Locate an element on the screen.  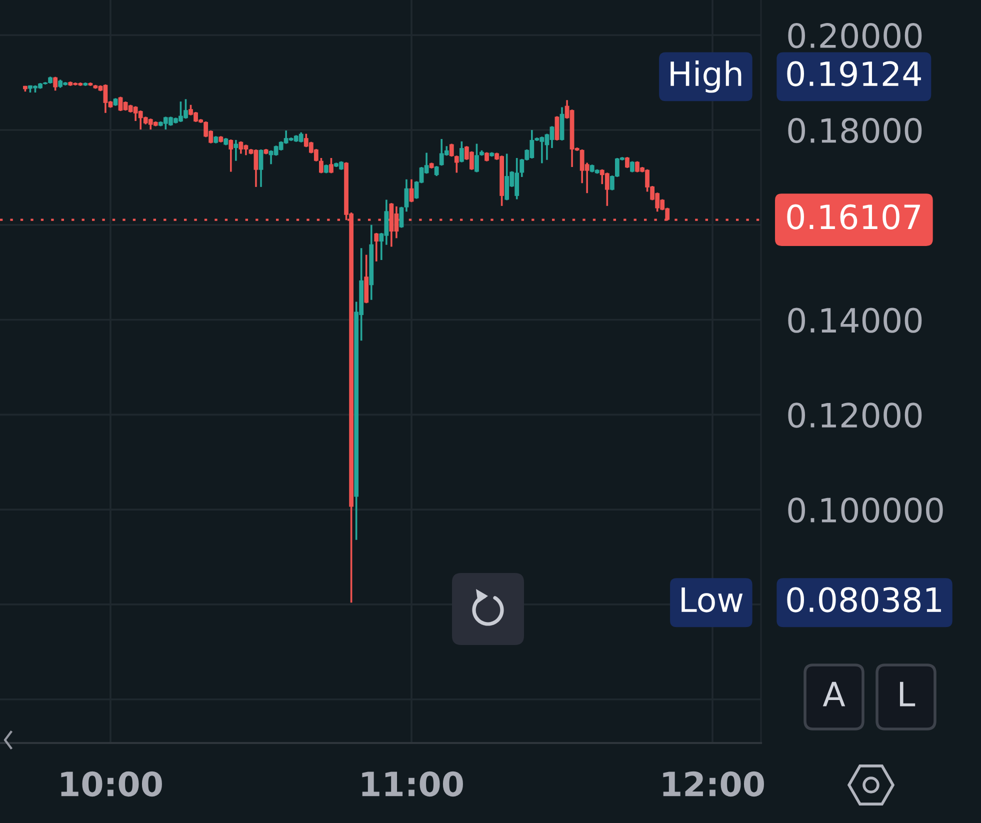
y-tick-label: 0.12000 is located at coordinates (855, 415).